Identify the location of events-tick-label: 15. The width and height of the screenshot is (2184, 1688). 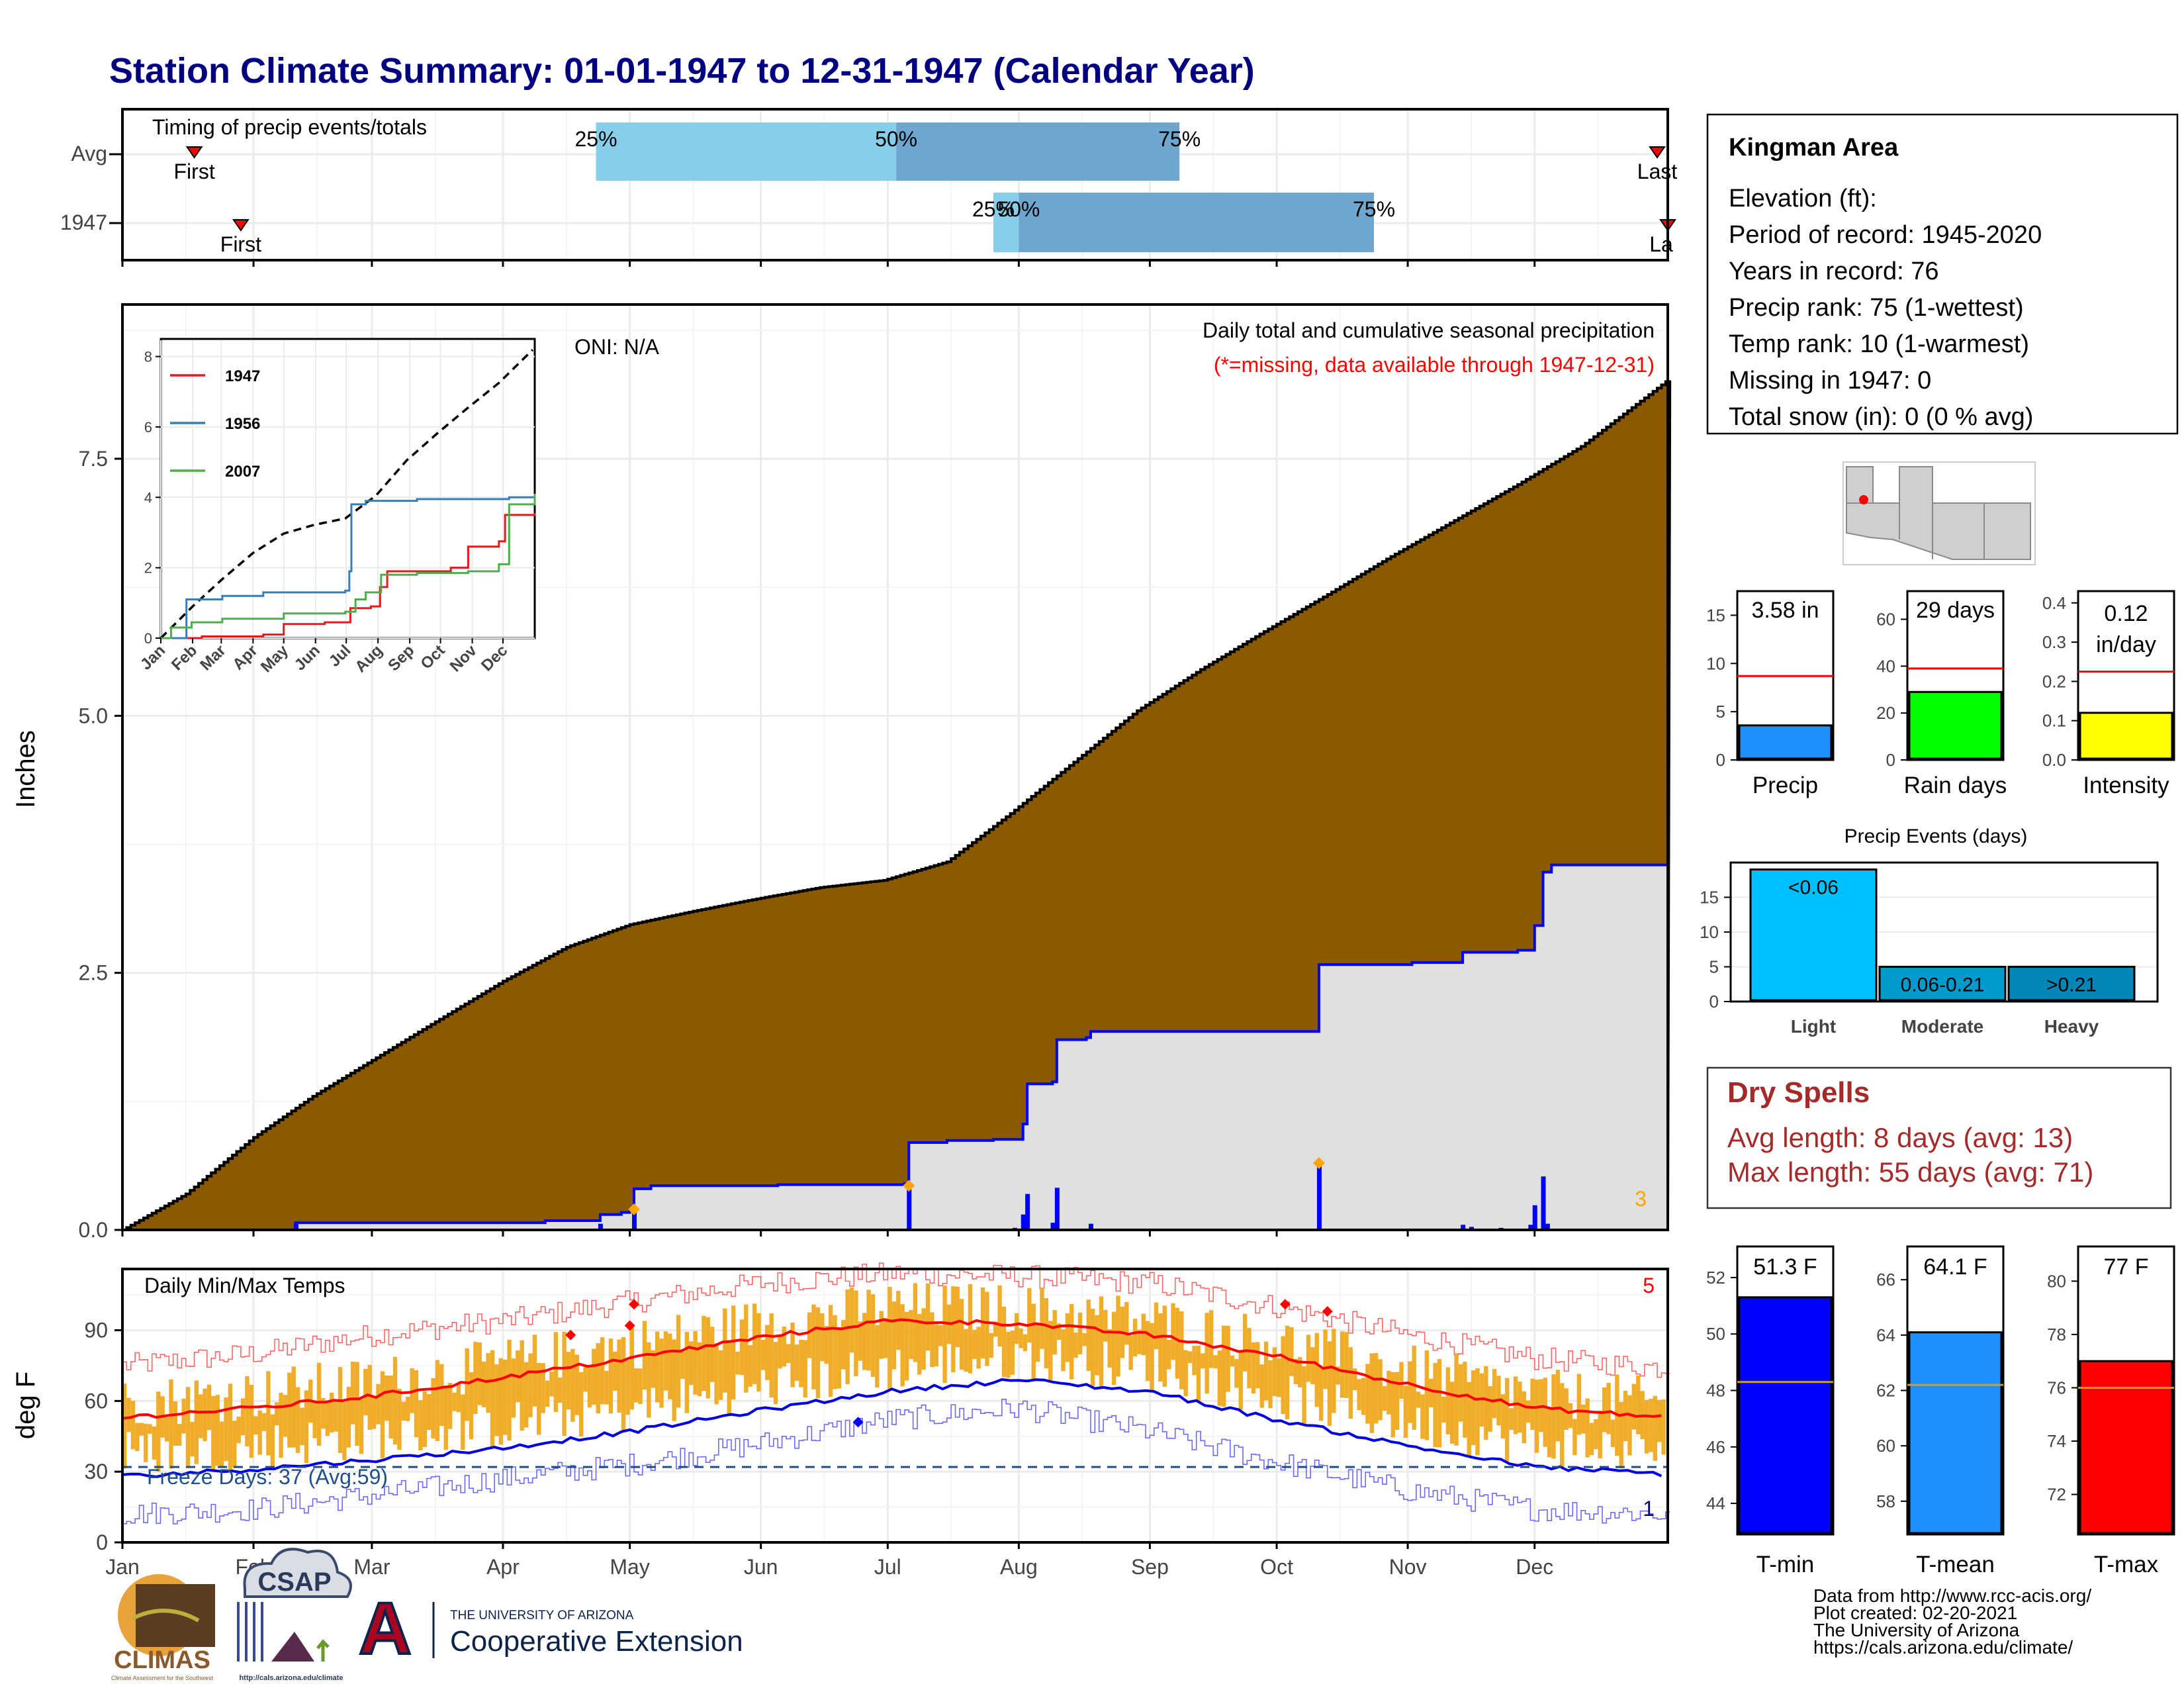
(1709, 898).